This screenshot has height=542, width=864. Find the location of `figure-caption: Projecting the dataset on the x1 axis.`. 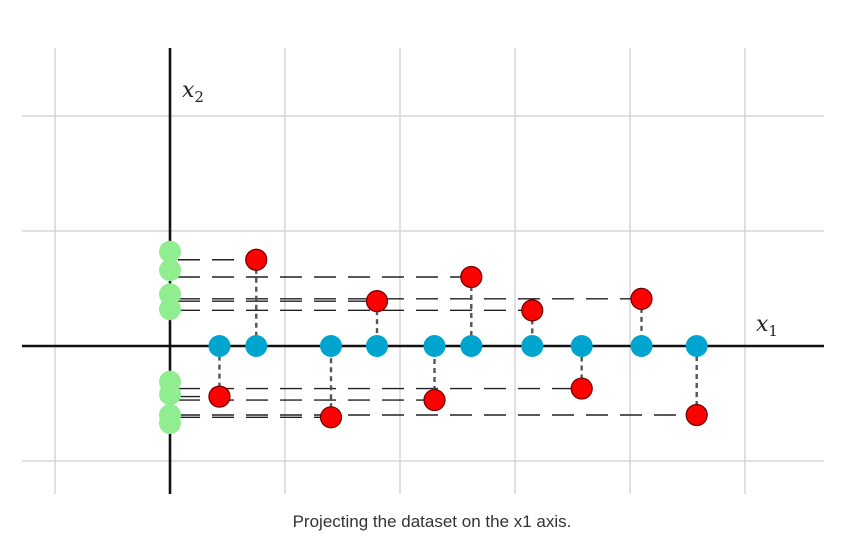

figure-caption: Projecting the dataset on the x1 axis. is located at coordinates (432, 521).